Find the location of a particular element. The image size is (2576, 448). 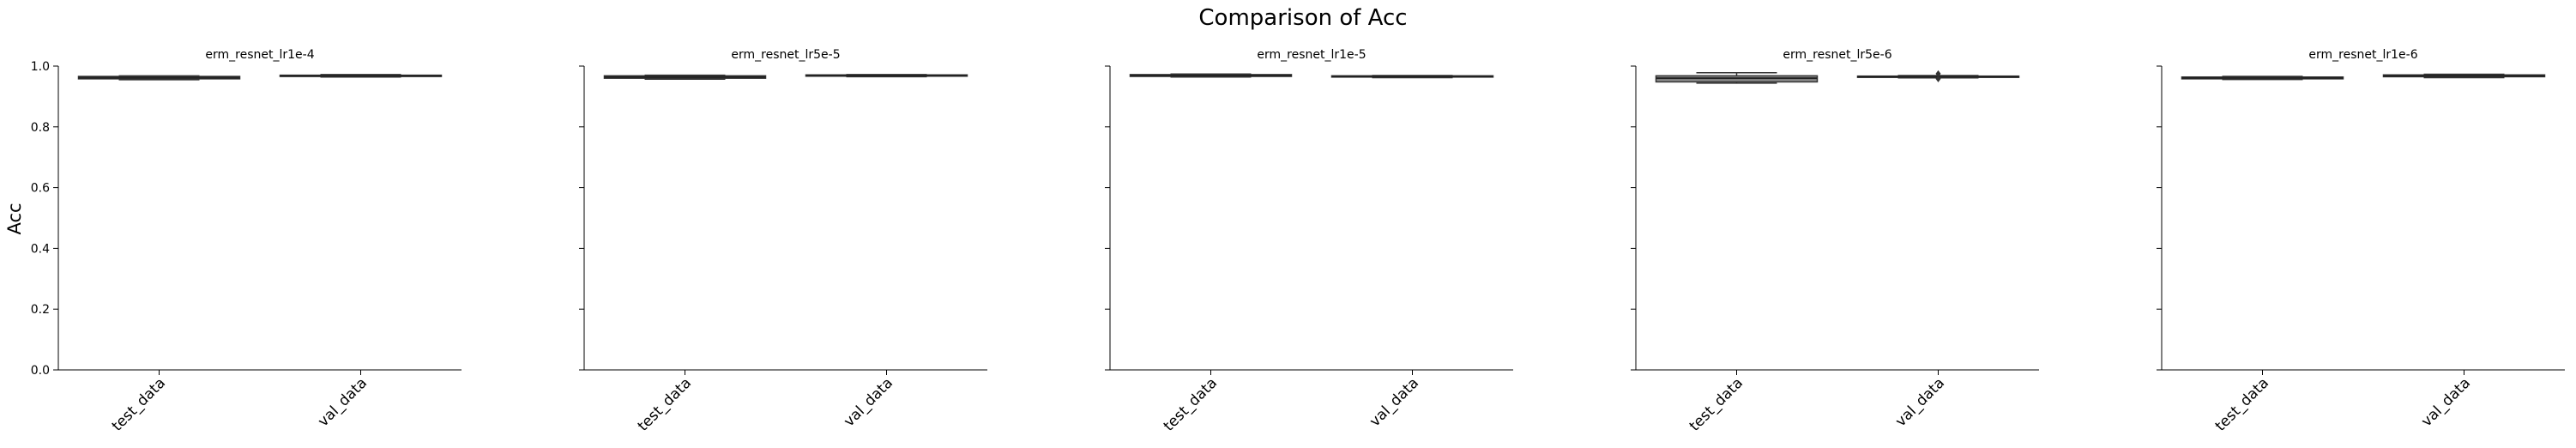

panel-title: erm_resnet_lr5e-6 is located at coordinates (1837, 55).